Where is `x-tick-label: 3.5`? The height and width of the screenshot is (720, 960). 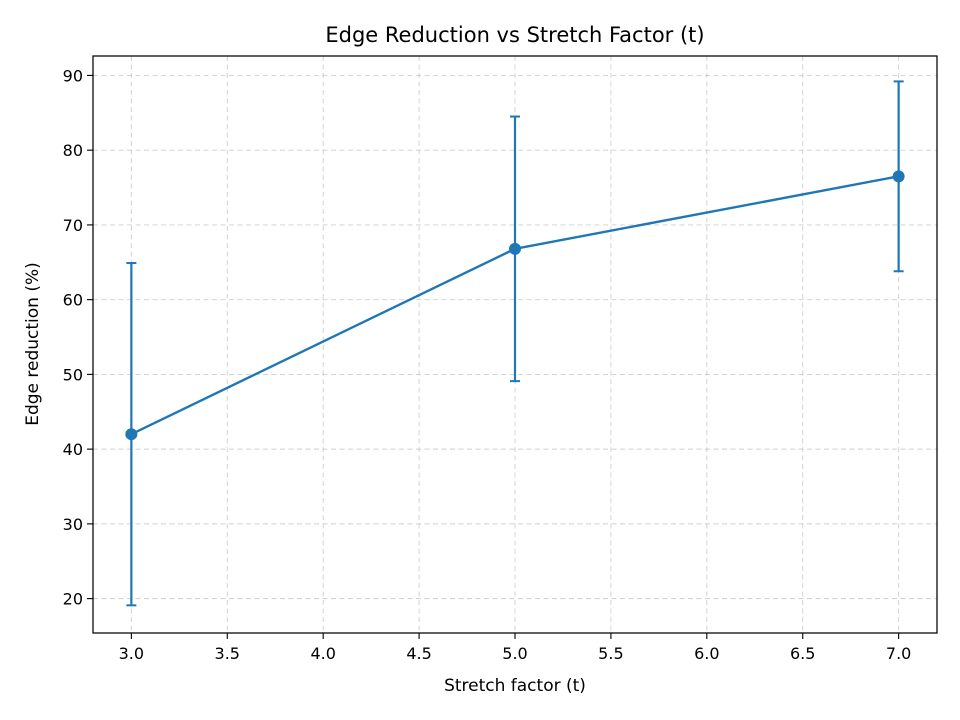 x-tick-label: 3.5 is located at coordinates (227, 653).